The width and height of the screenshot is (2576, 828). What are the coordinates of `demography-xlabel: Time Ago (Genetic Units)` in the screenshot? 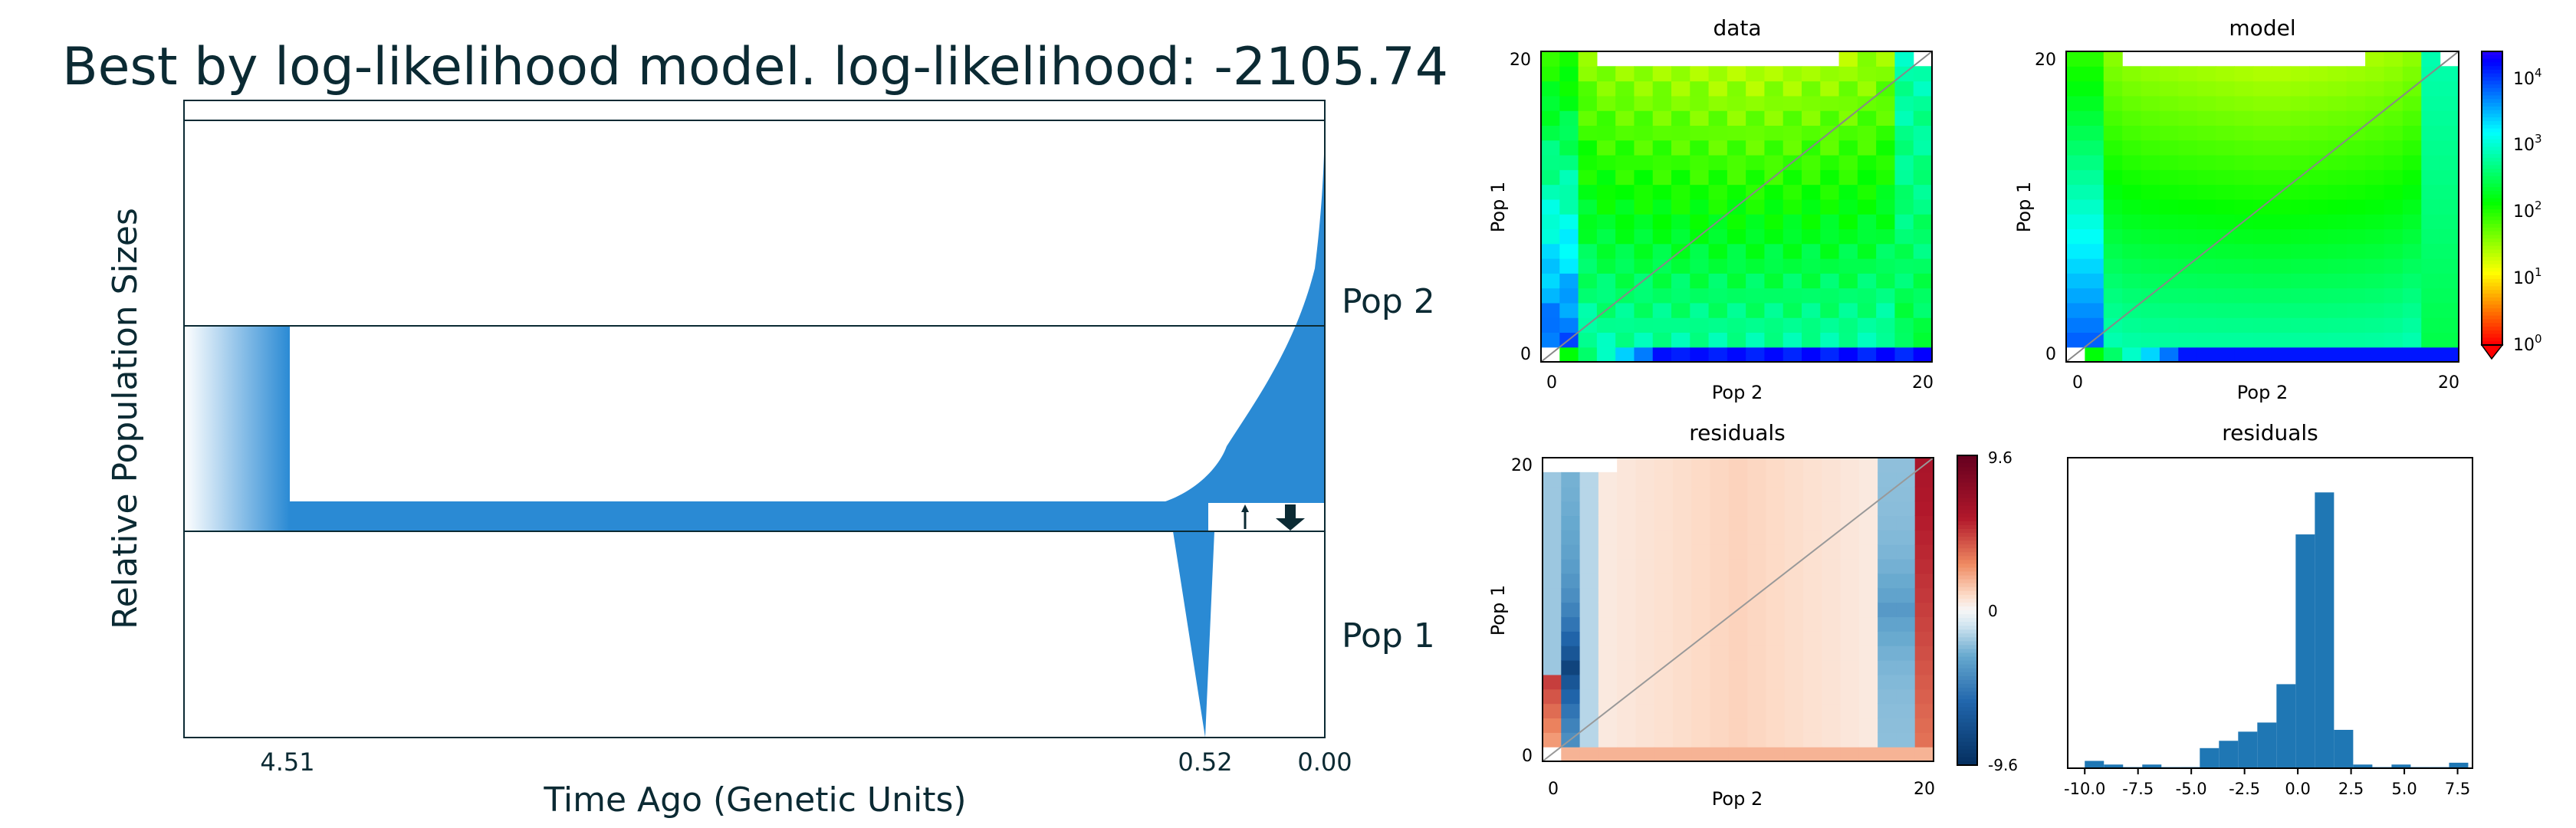 It's located at (755, 800).